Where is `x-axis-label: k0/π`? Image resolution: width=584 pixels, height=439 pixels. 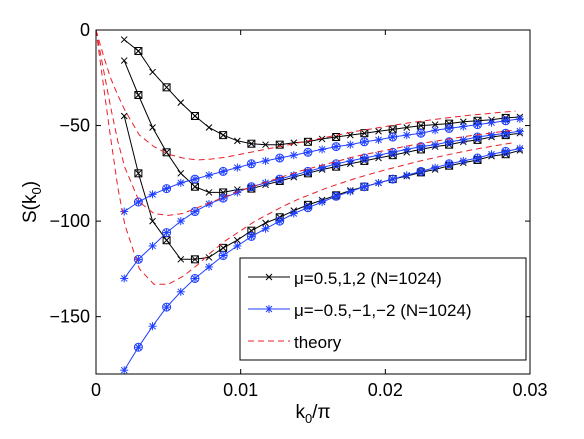
x-axis-label: k0/π is located at coordinates (312, 414).